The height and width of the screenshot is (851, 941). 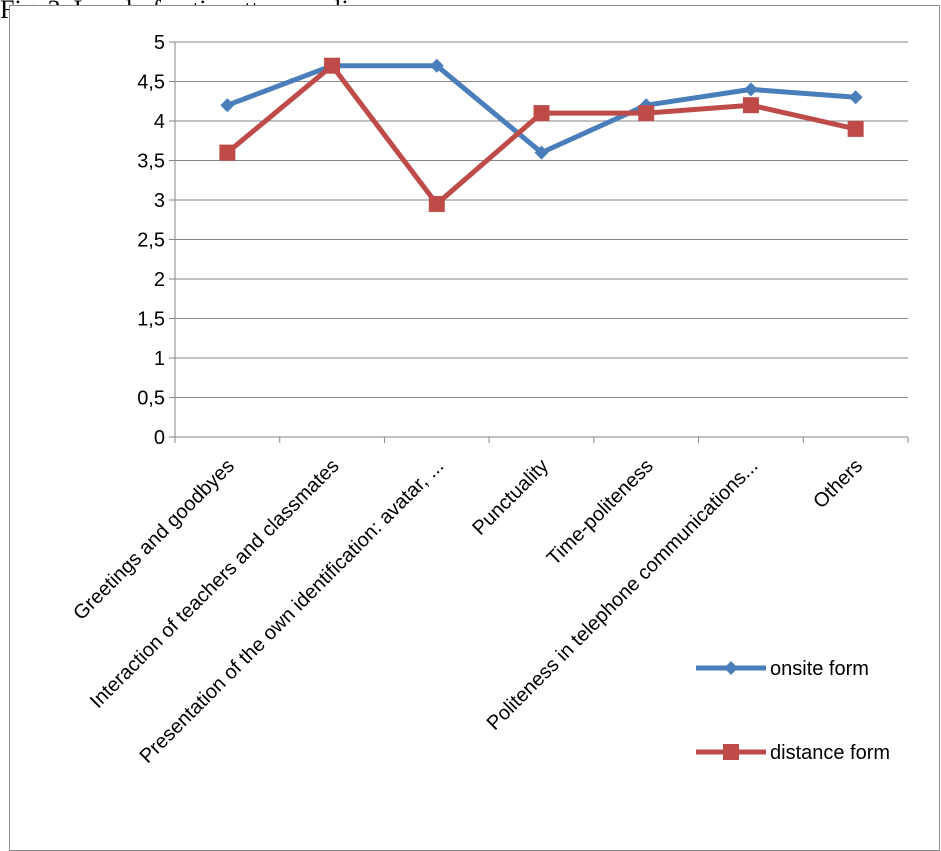 What do you see at coordinates (151, 162) in the screenshot?
I see `y-tick-label: 3,5` at bounding box center [151, 162].